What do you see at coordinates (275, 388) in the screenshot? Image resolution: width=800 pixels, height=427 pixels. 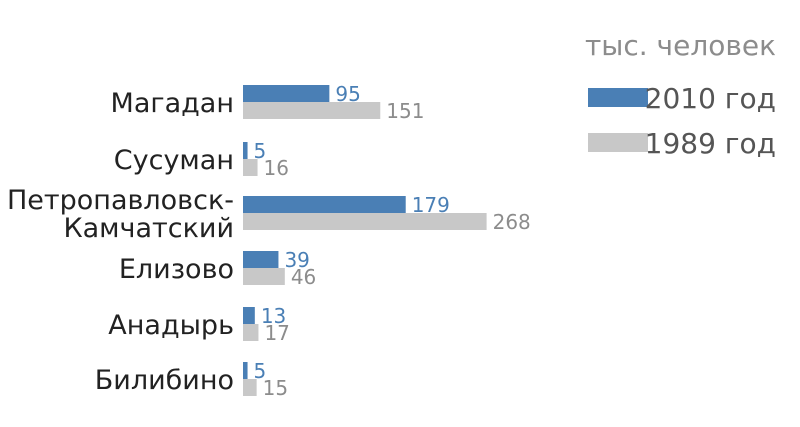 I see `value-label-1989: 15` at bounding box center [275, 388].